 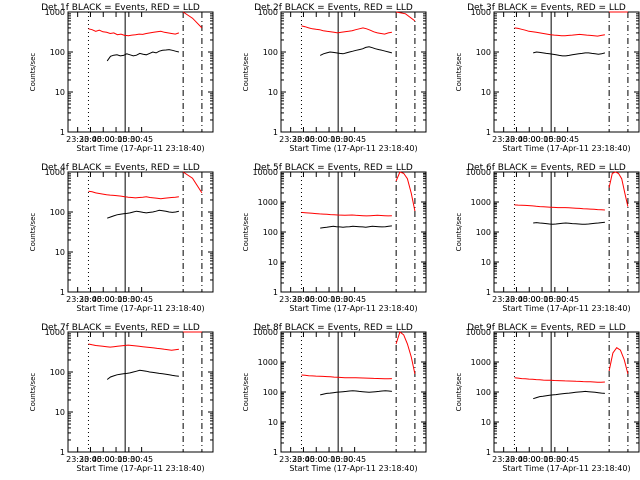 What do you see at coordinates (120, 8) in the screenshot?
I see `chart-title: Det 1f BLACK = Events, RED = LLD` at bounding box center [120, 8].